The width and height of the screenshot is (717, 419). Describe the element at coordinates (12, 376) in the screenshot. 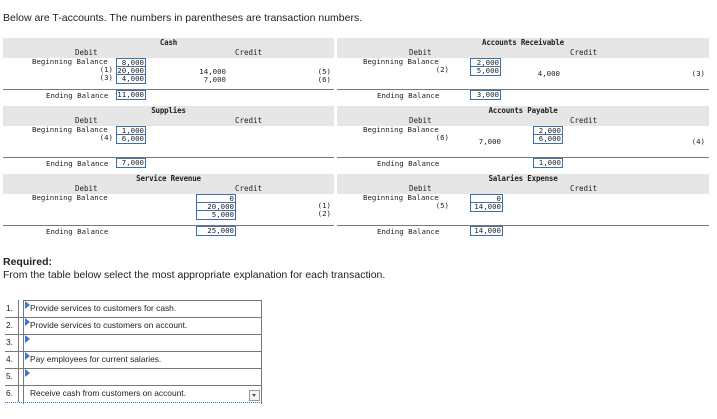

I see `row-number: 5.` at that location.